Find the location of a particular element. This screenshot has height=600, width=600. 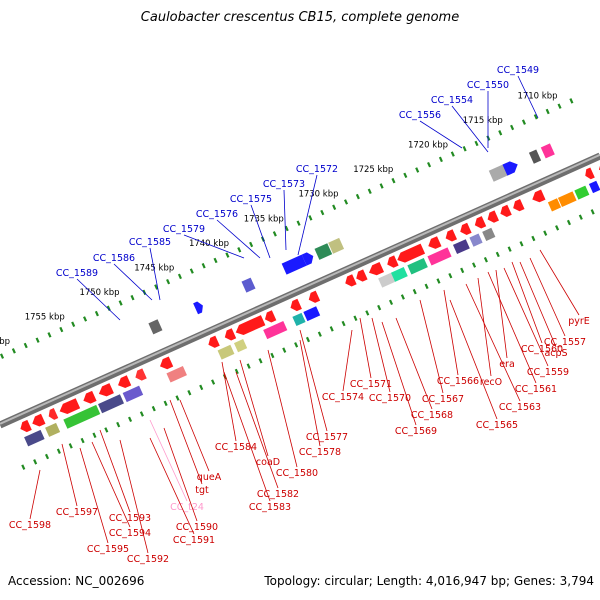

reverse-gene-label: CC_1590 is located at coordinates (197, 527).